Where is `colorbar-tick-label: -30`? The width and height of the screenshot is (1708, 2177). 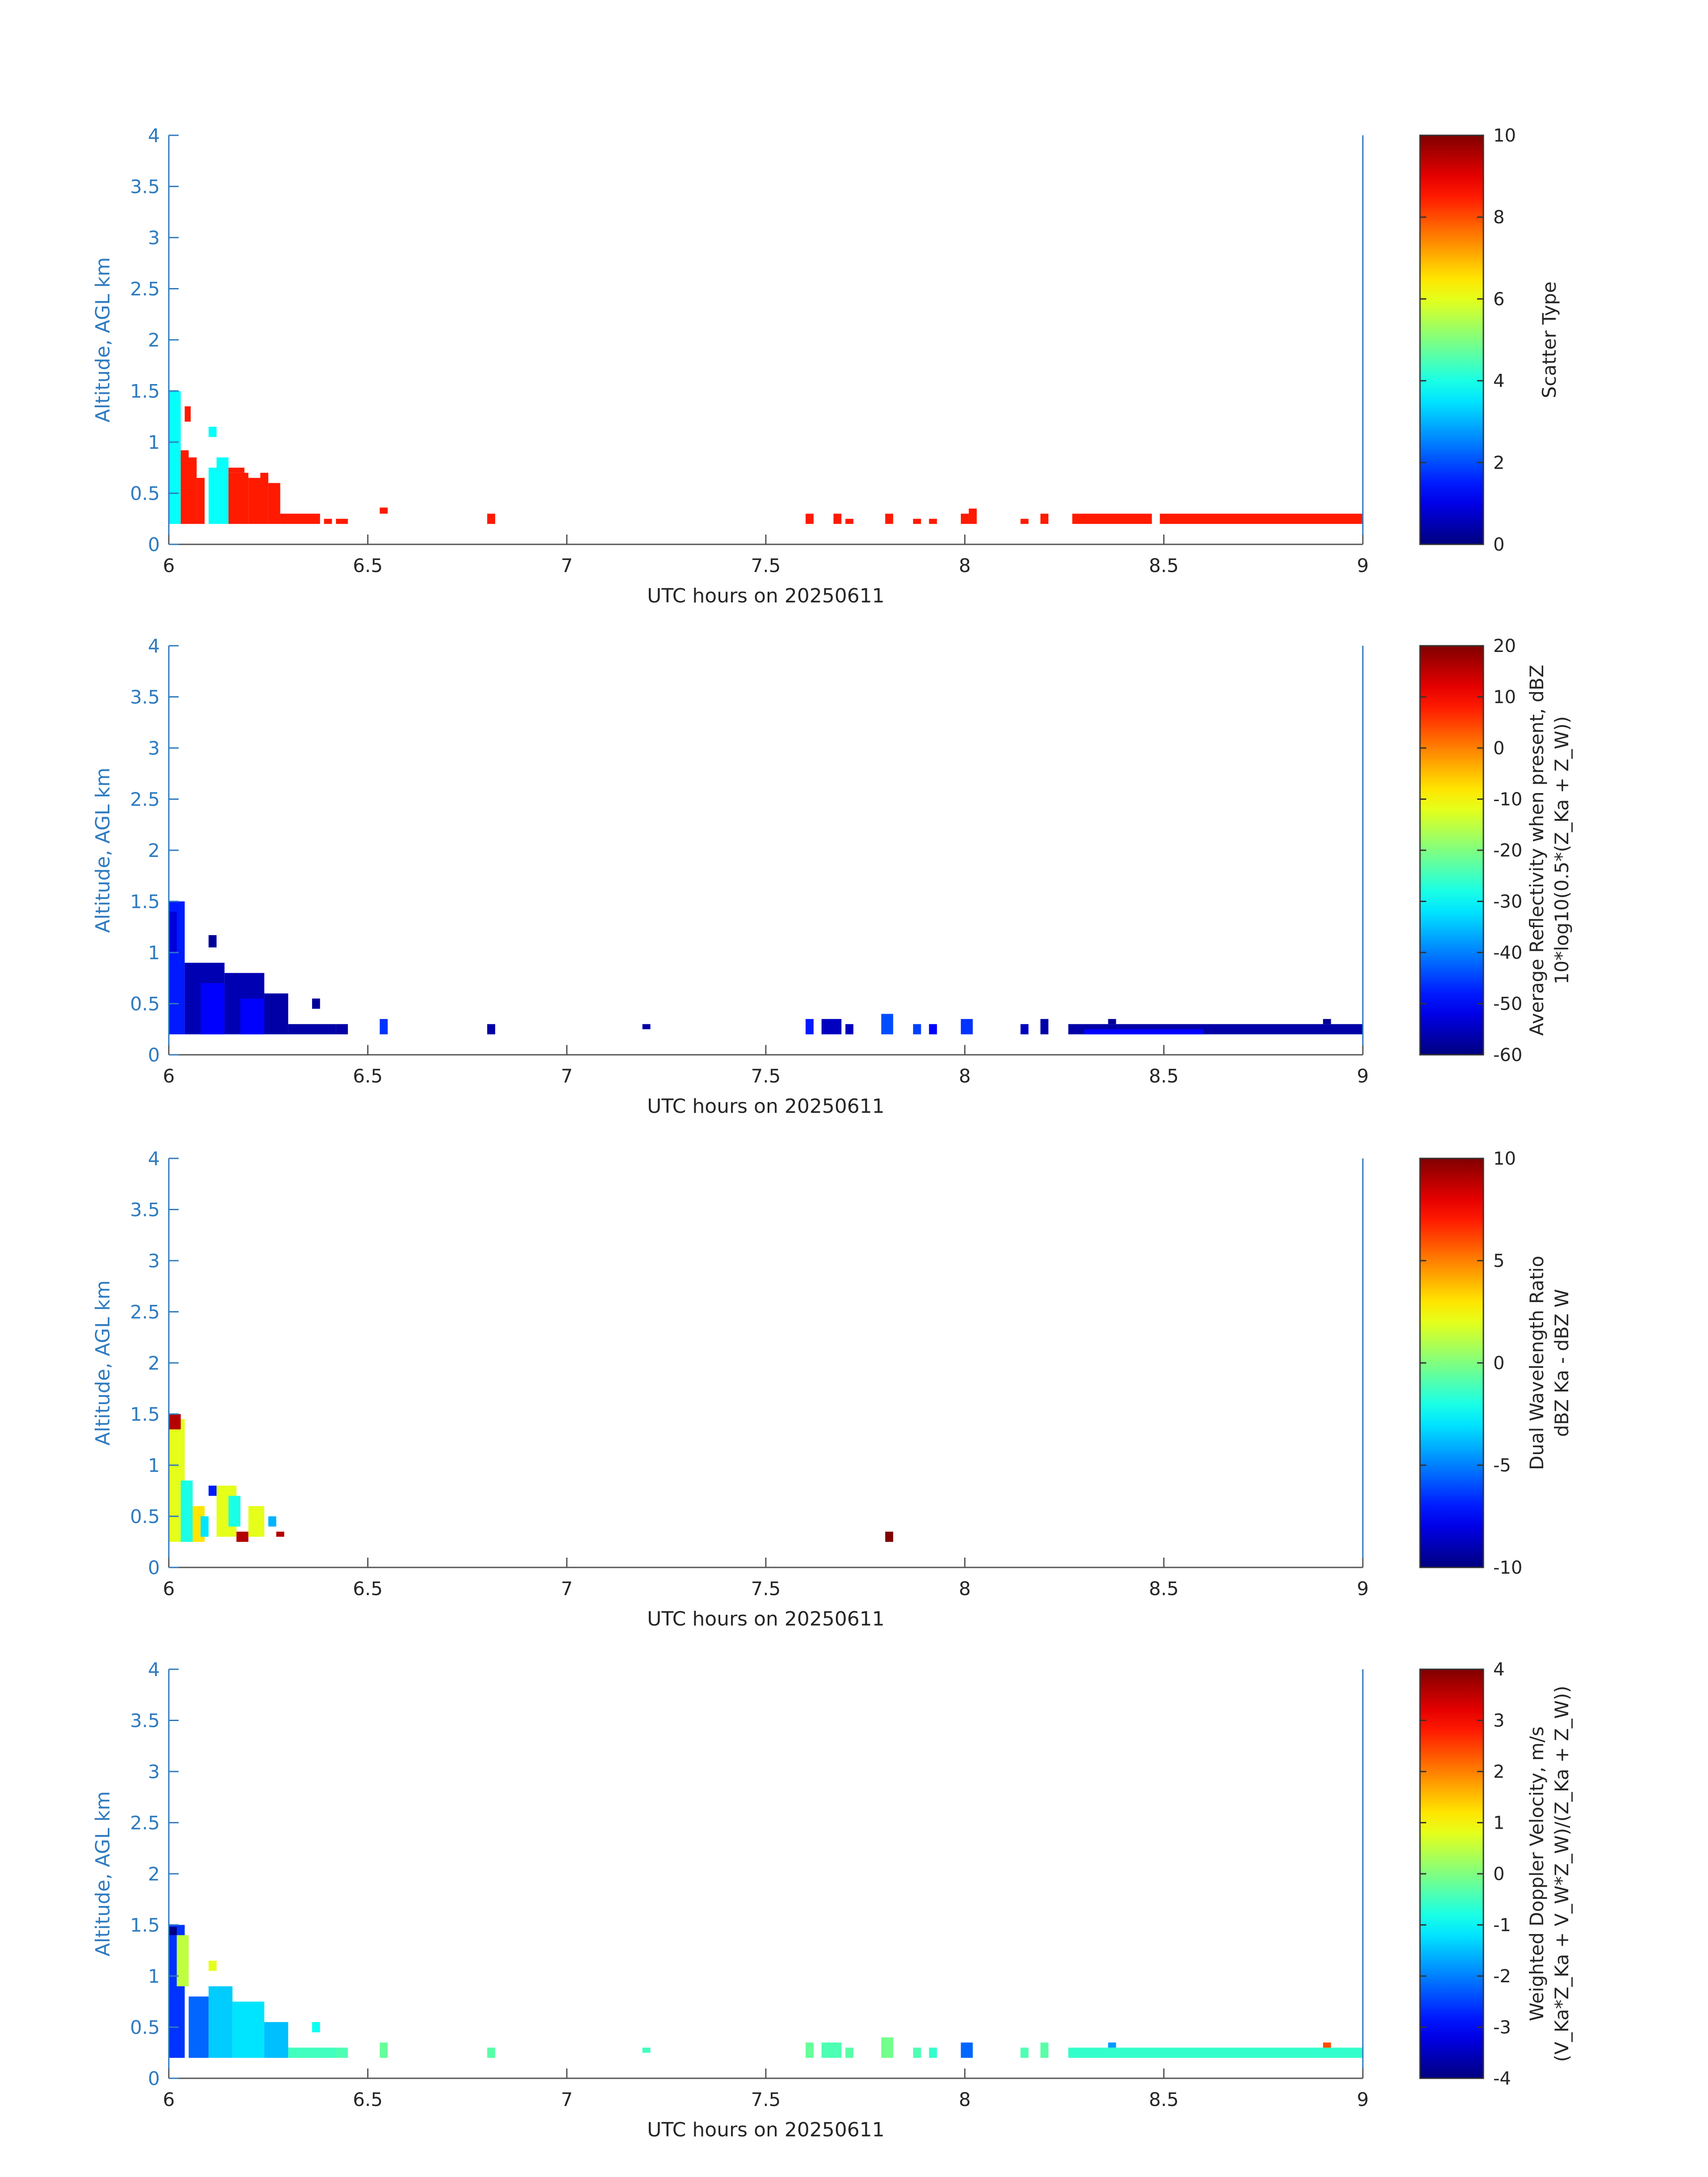
colorbar-tick-label: -30 is located at coordinates (1507, 902).